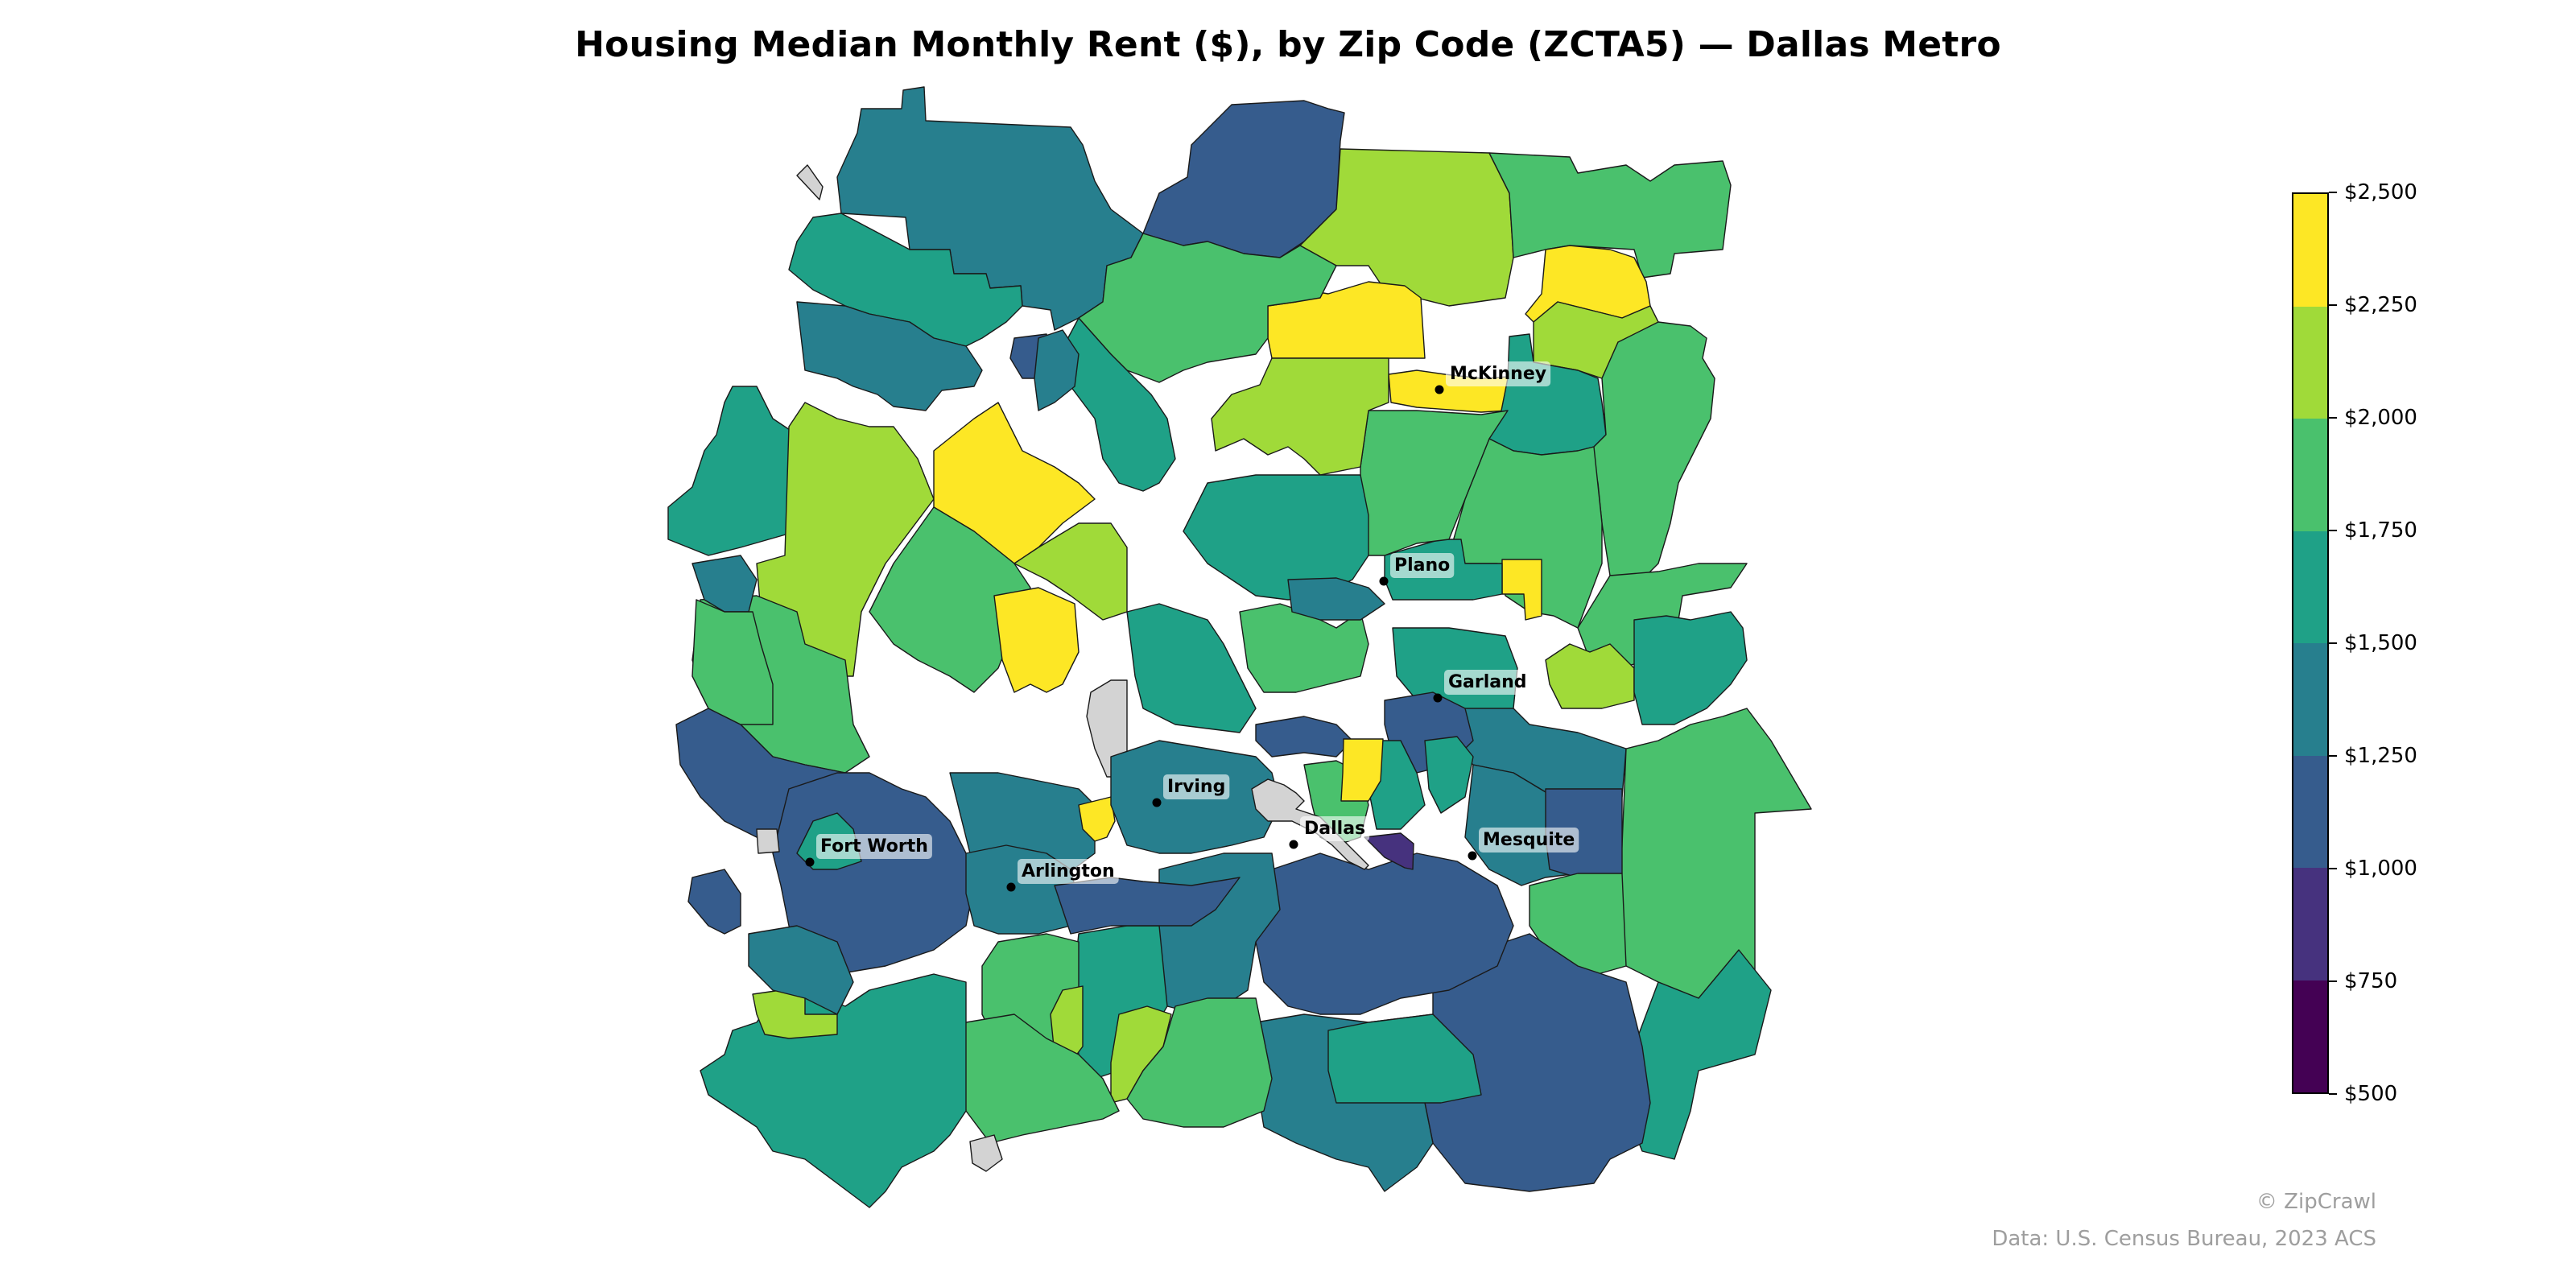 The width and height of the screenshot is (2576, 1288). I want to click on zone-murphy, so click(1521, 590).